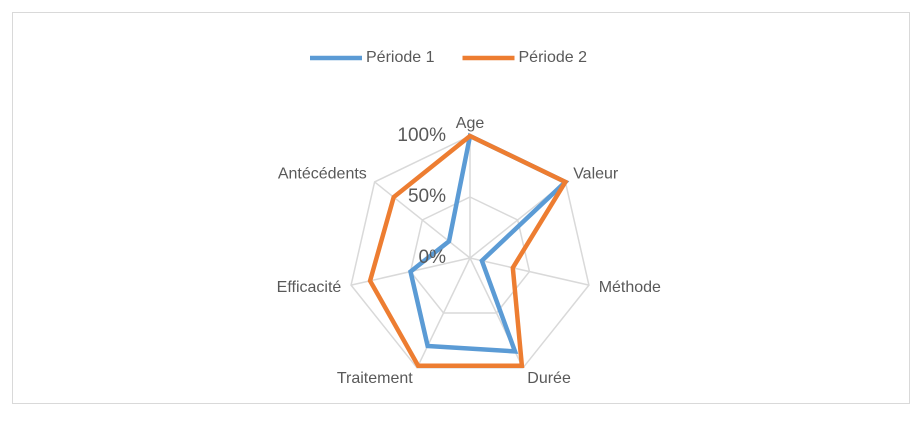  I want to click on tick-label: 100%, so click(421, 135).